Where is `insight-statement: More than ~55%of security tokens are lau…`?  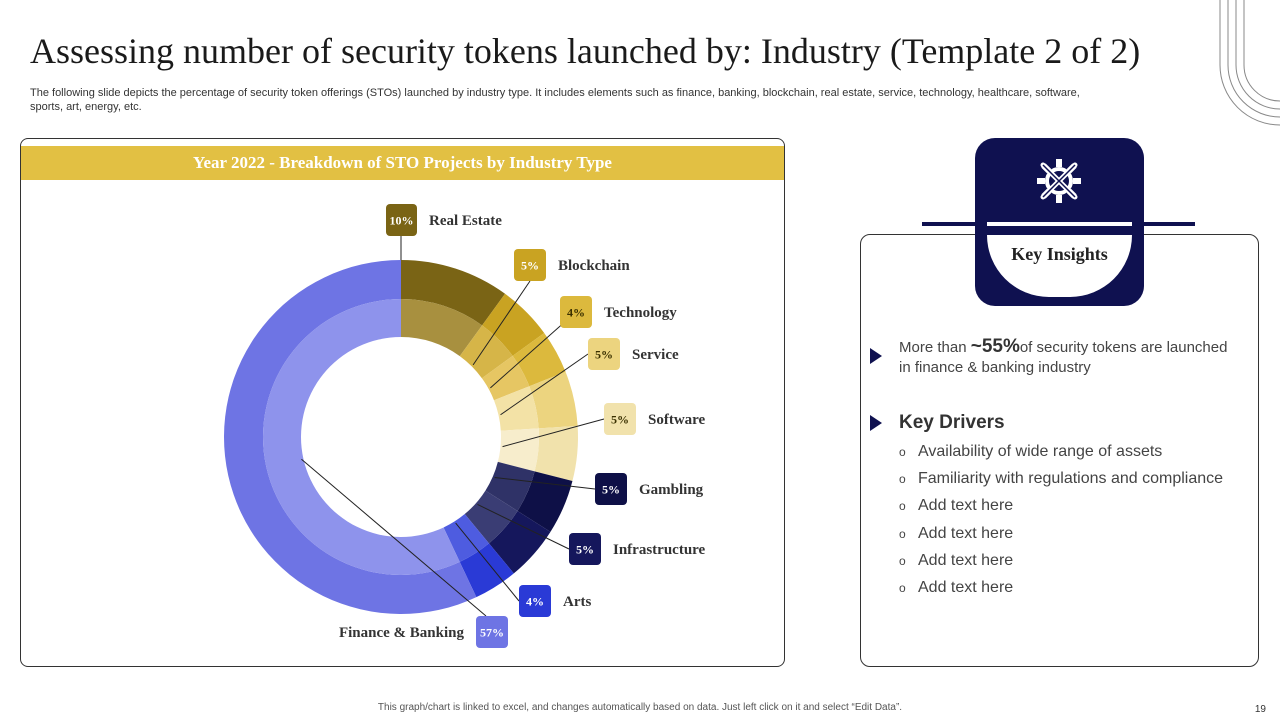
insight-statement: More than ~55%of security tokens are lau… is located at coordinates (1064, 357).